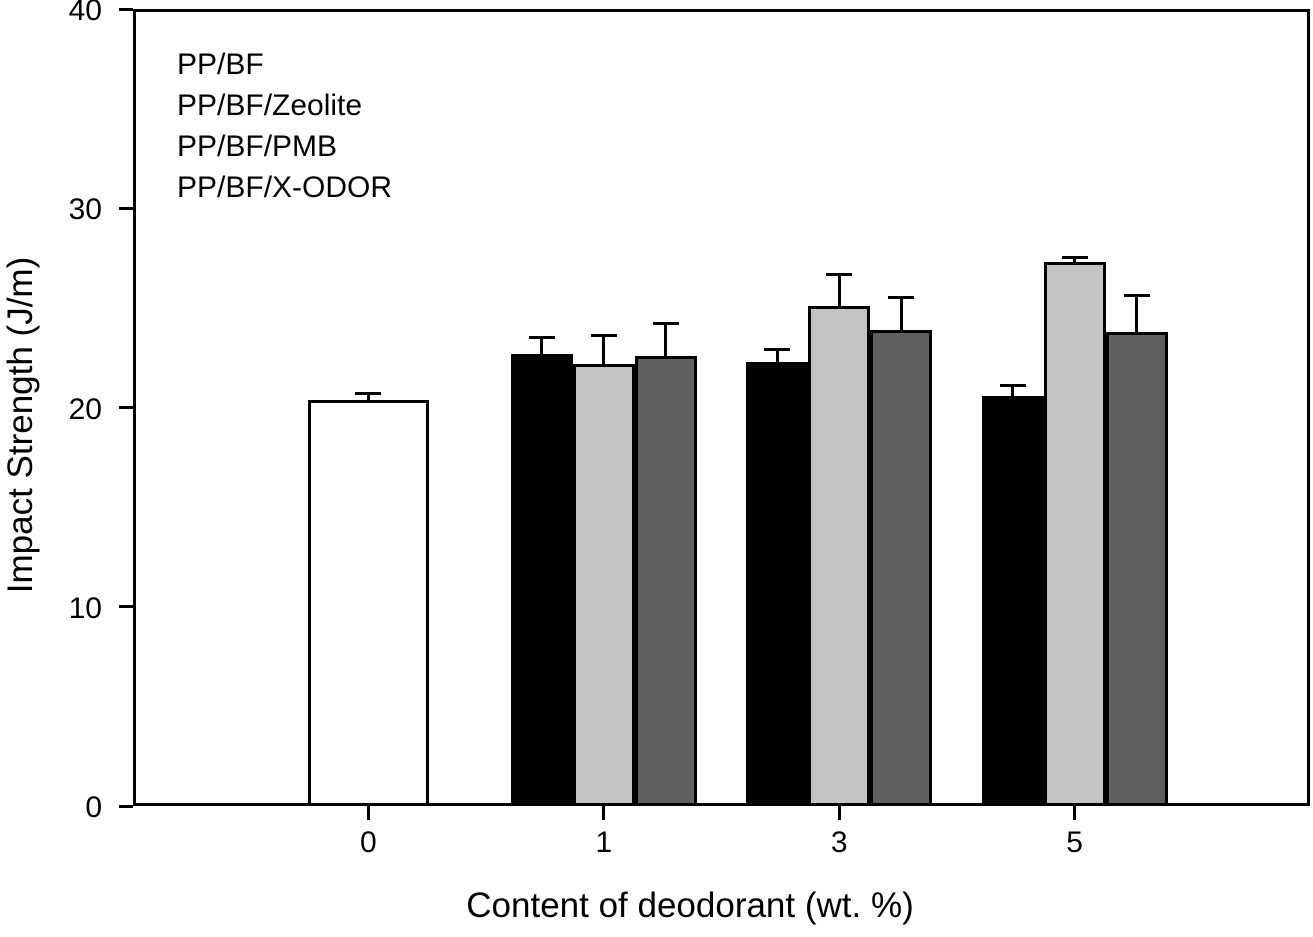  I want to click on legend-item: PP/BF/Zeolite, so click(270, 105).